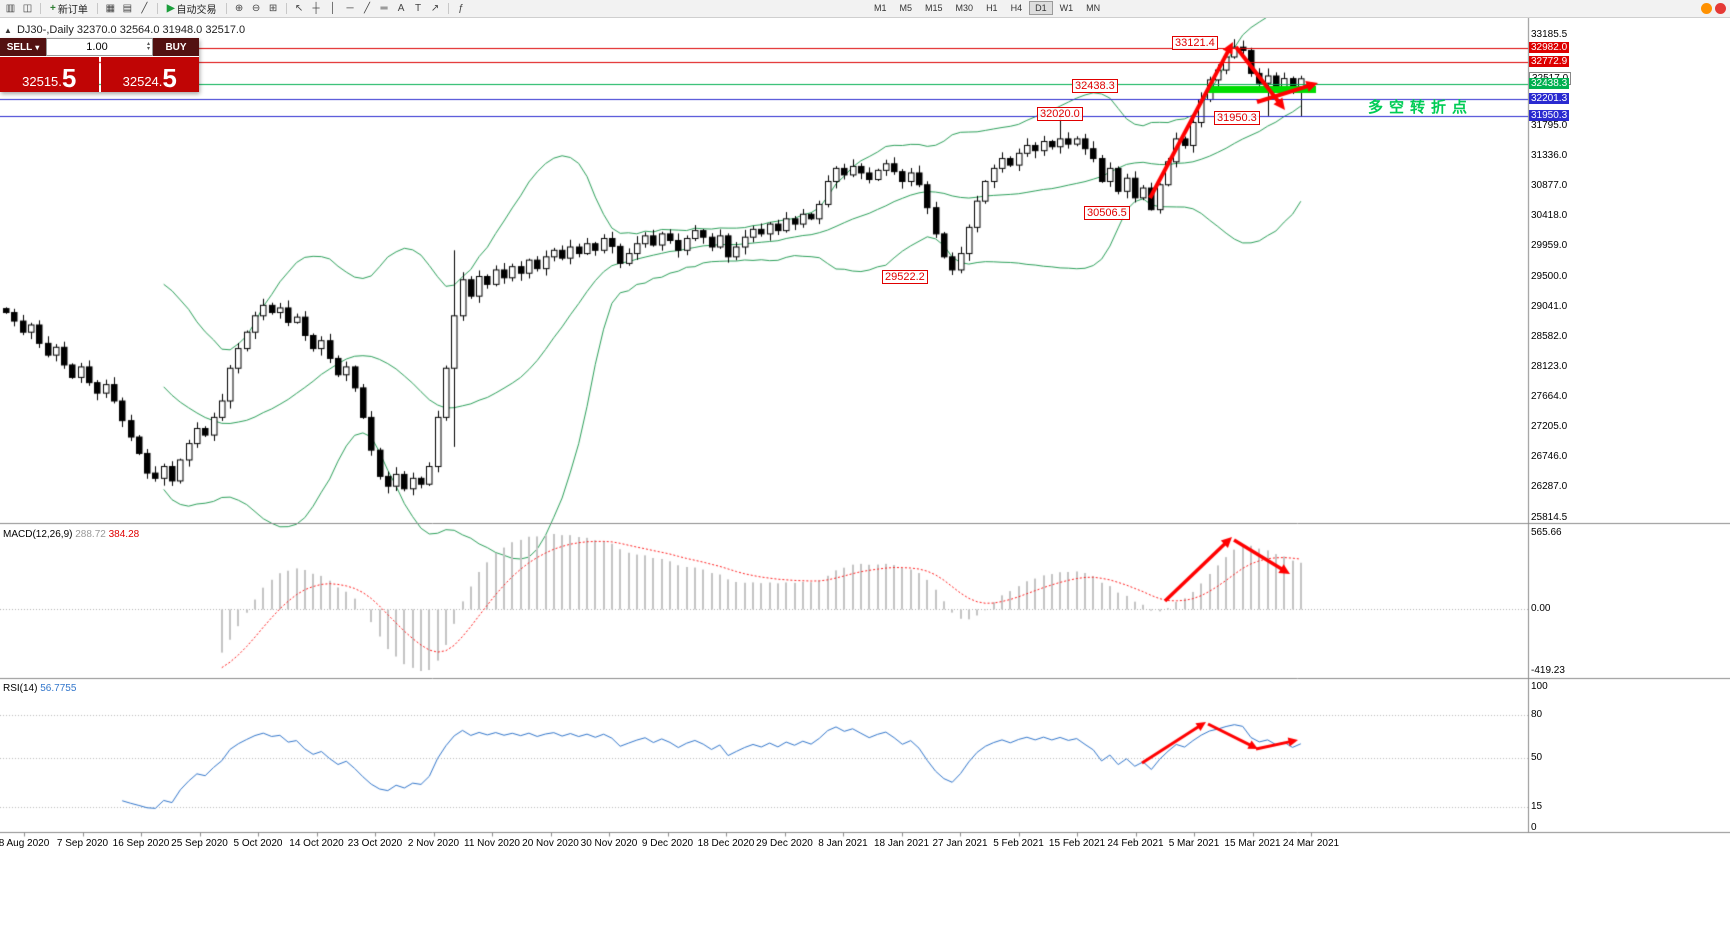 Image resolution: width=1730 pixels, height=937 pixels. Describe the element at coordinates (1237, 118) in the screenshot. I see `price-annotation: 31950.3` at that location.